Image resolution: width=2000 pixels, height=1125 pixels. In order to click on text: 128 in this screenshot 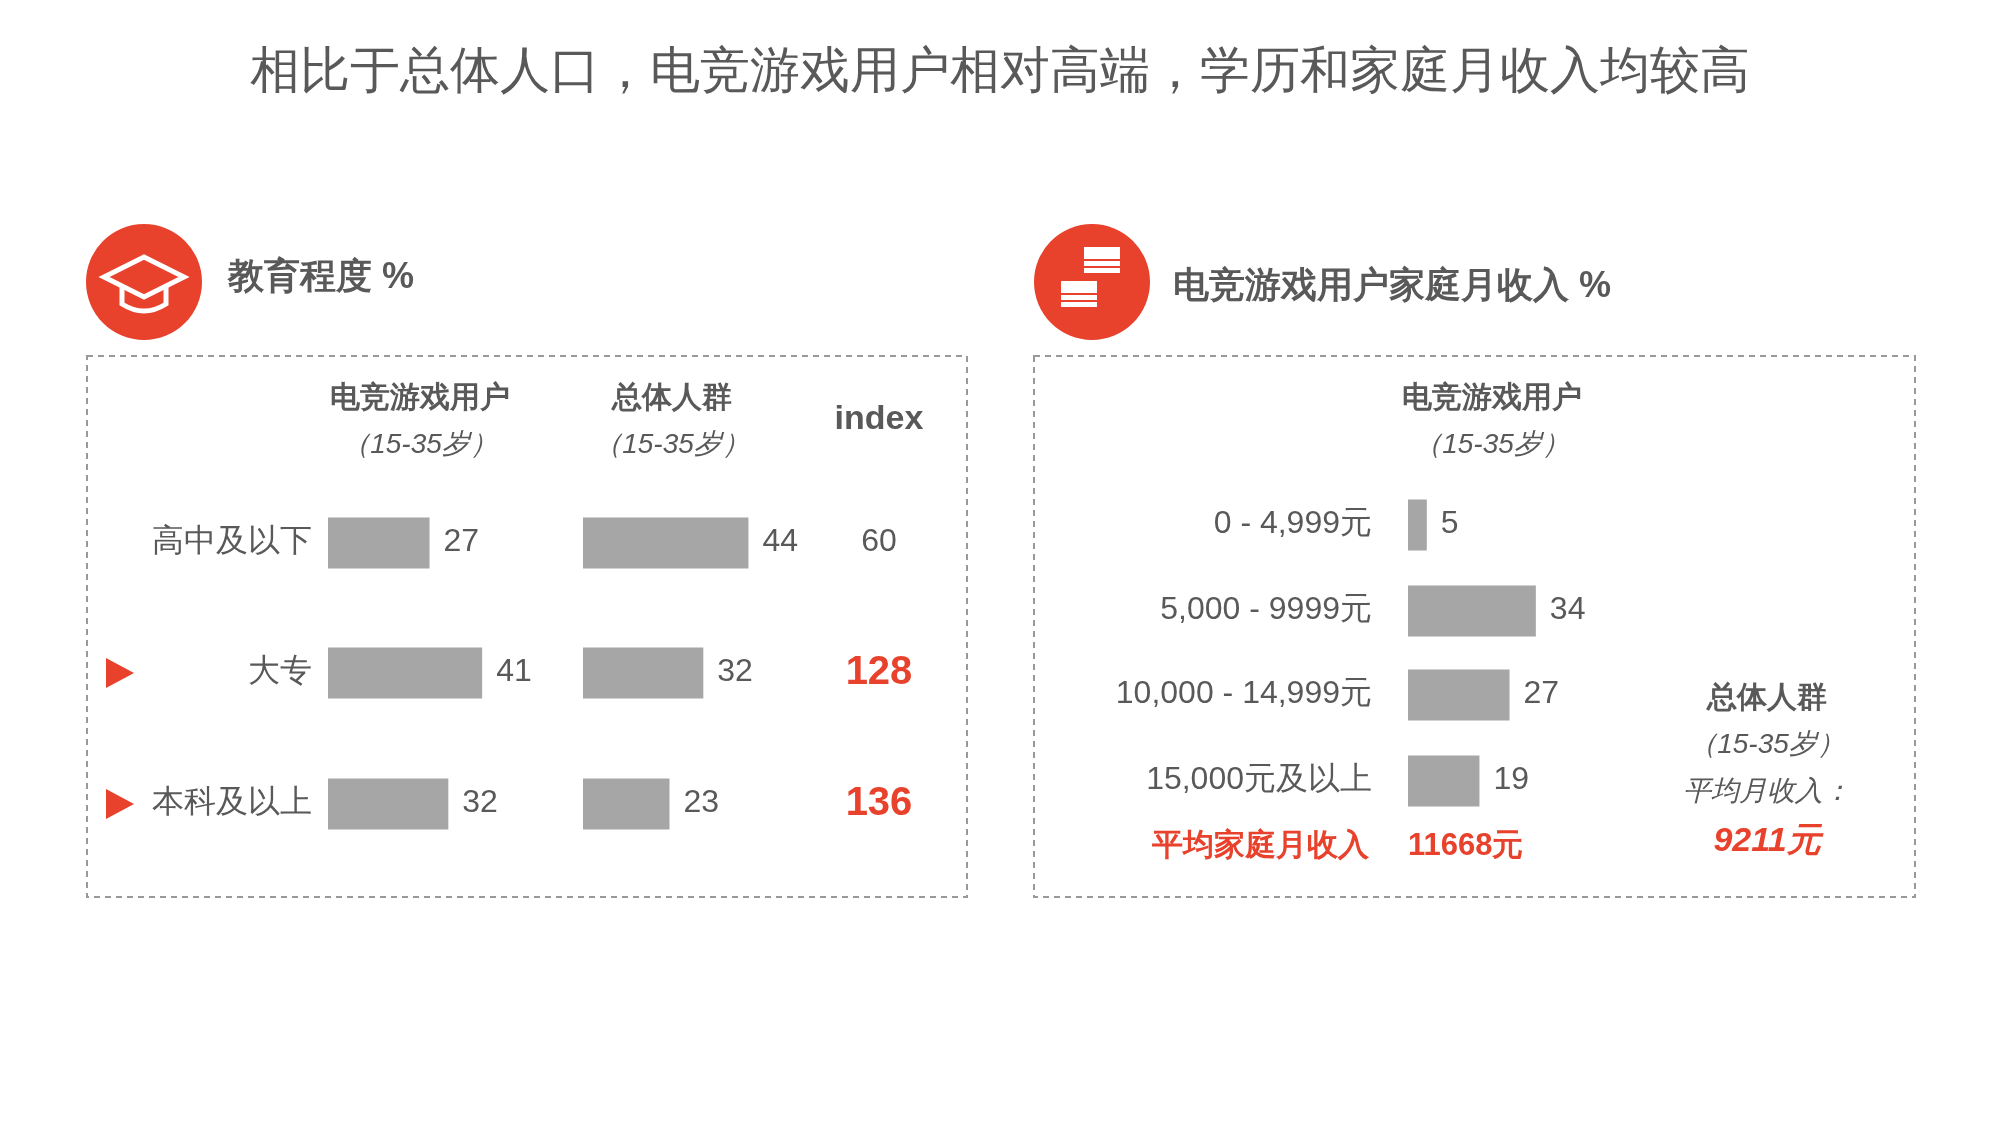, I will do `click(879, 669)`.